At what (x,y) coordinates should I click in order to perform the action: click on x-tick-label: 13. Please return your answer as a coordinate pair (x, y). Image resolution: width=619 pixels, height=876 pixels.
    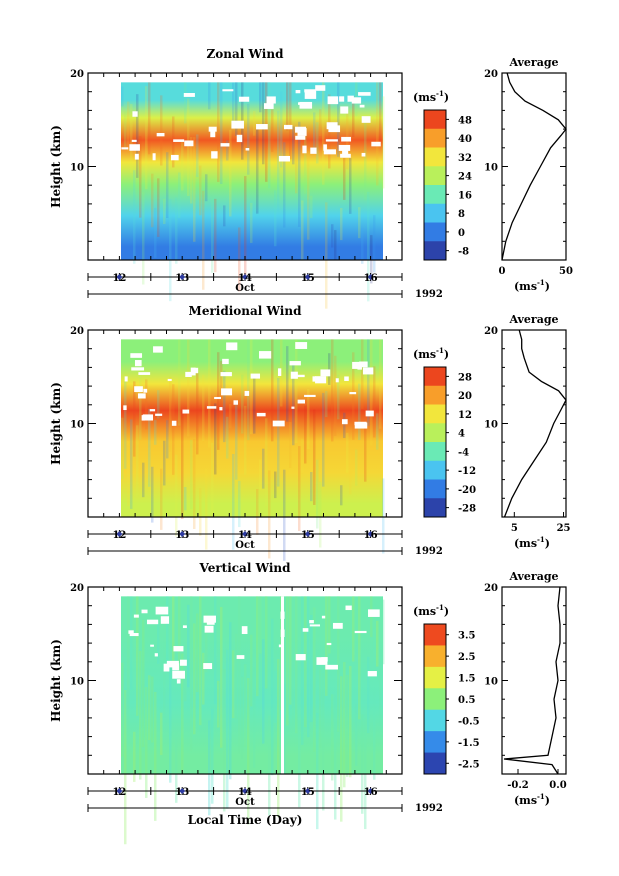
    Looking at the image, I should click on (182, 535).